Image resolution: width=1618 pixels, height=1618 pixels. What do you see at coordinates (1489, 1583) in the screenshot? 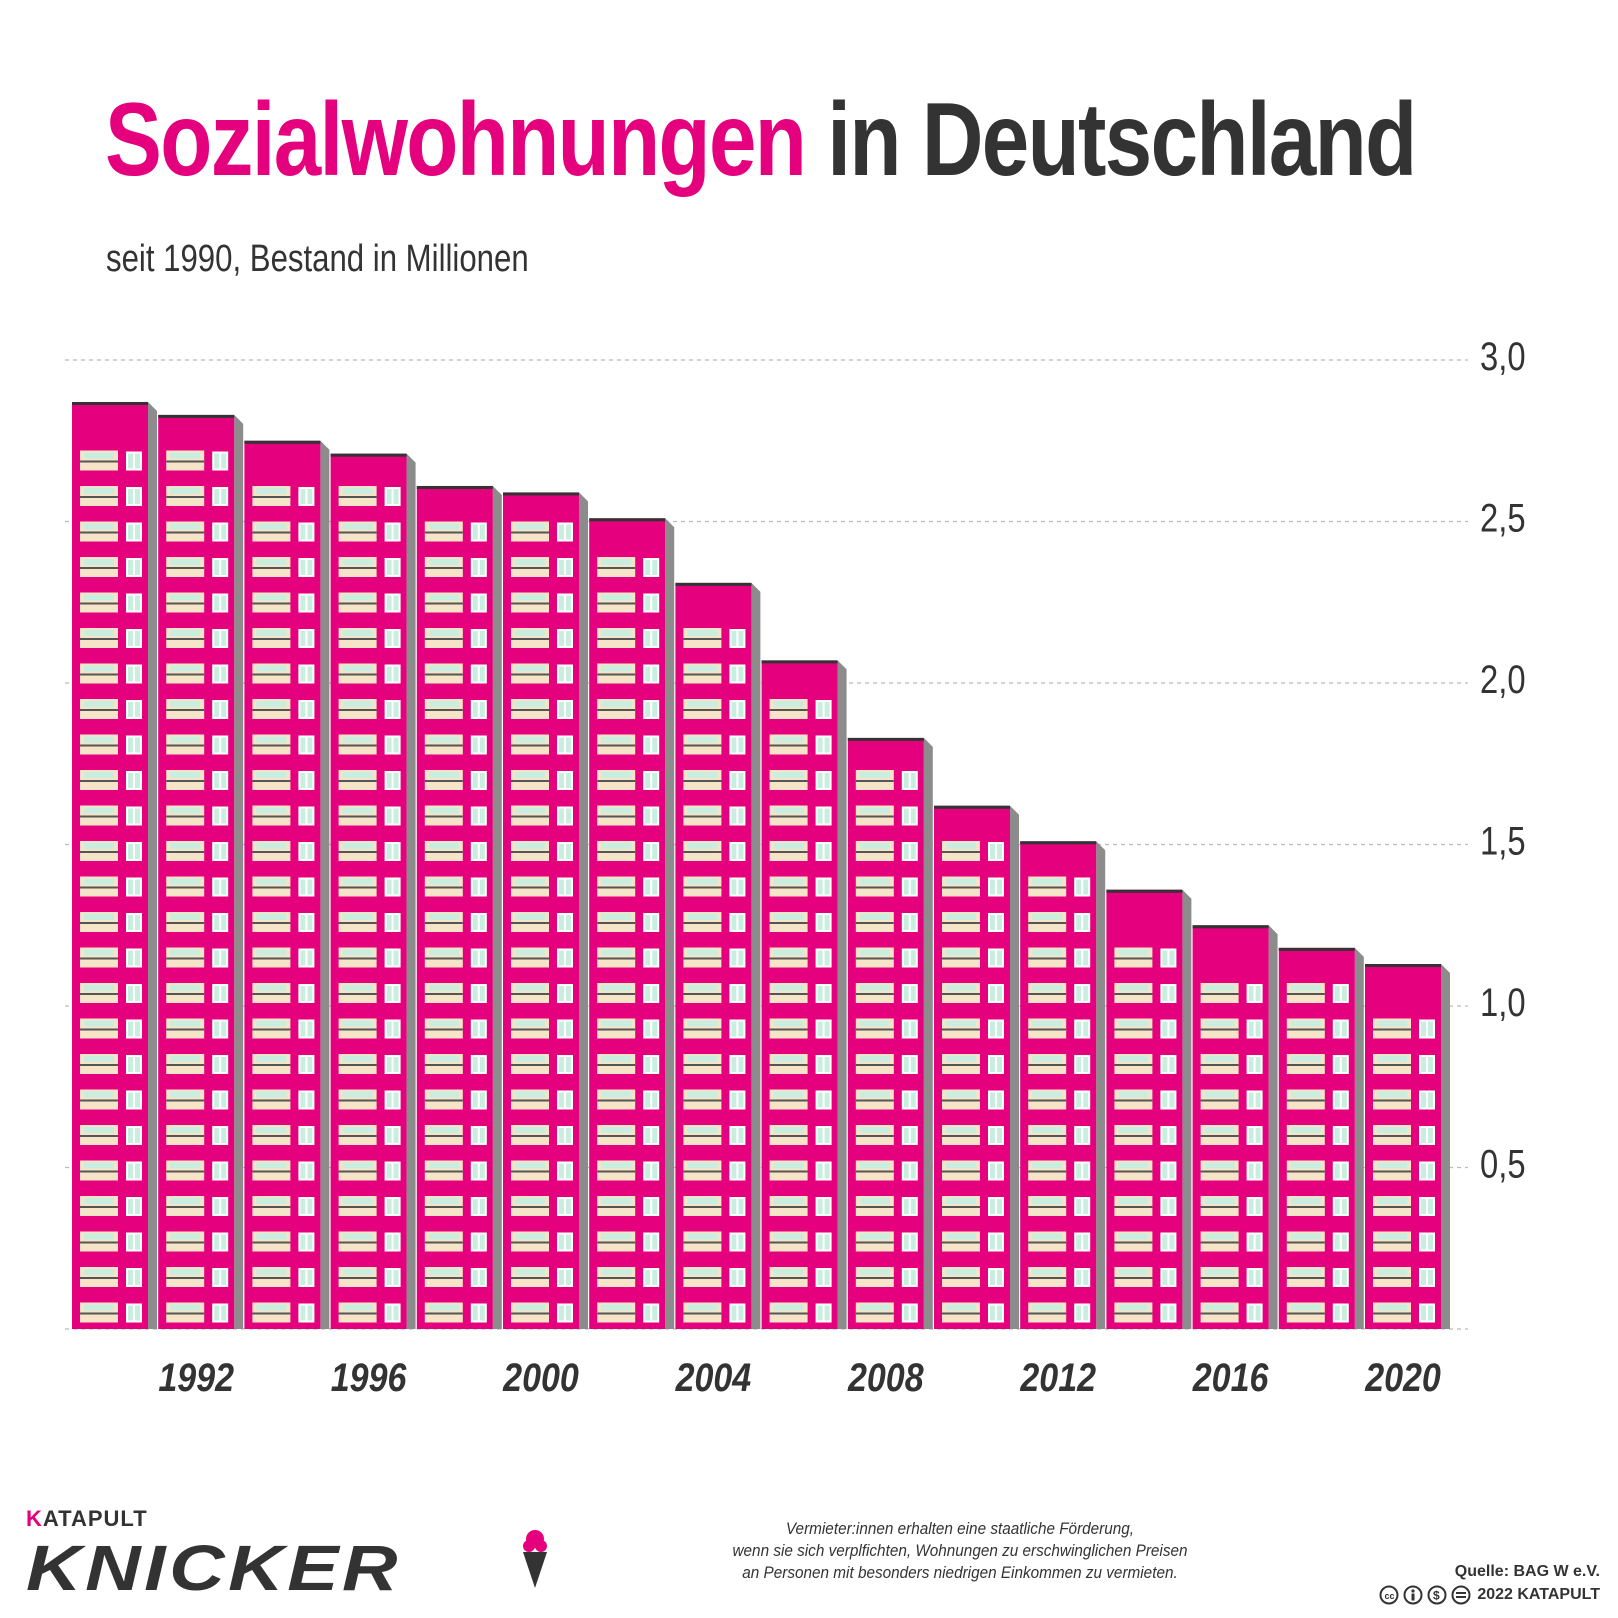
I see `source-block: Quelle: BAG W e.V. $ cc 2022 KATAPULT` at bounding box center [1489, 1583].